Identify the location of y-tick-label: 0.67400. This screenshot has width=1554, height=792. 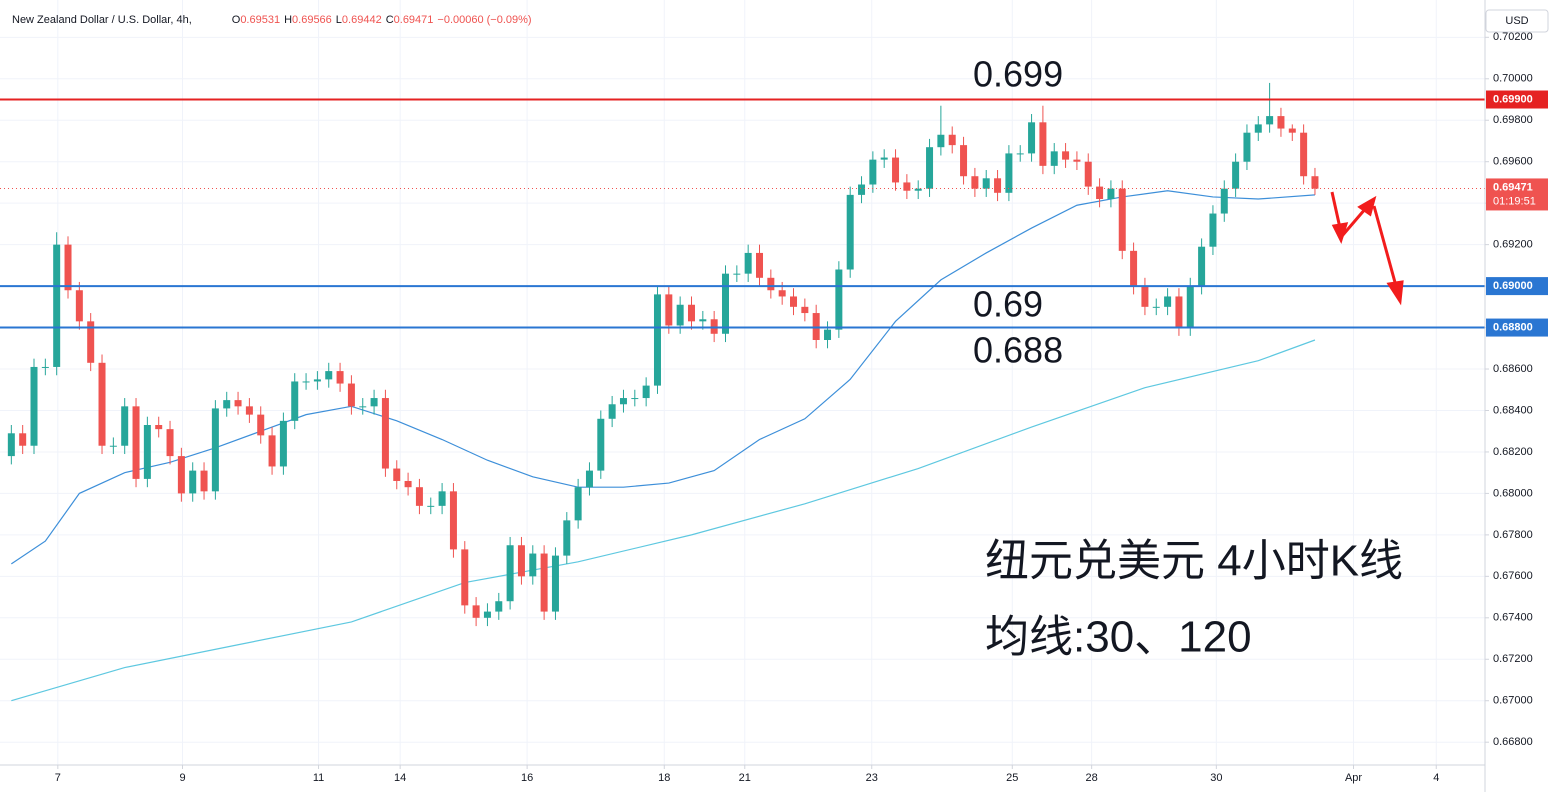
(1513, 618).